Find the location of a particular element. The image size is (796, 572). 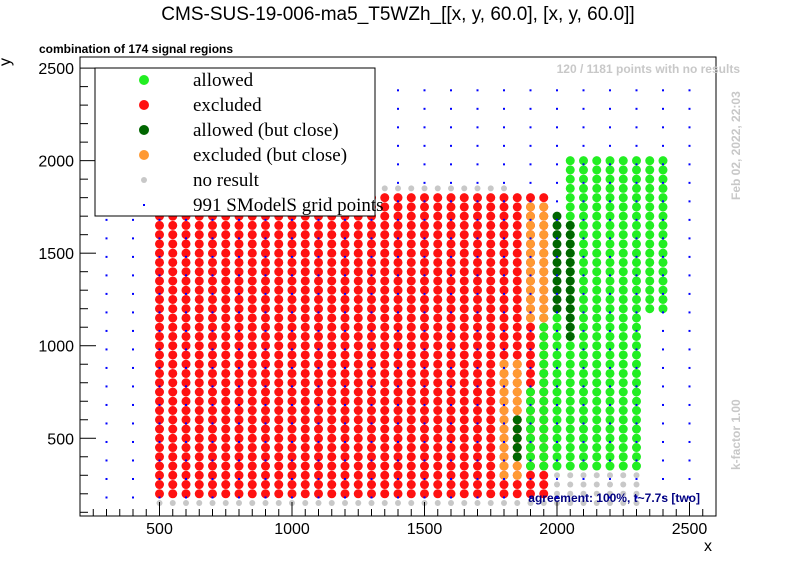

legend-box is located at coordinates (235, 142).